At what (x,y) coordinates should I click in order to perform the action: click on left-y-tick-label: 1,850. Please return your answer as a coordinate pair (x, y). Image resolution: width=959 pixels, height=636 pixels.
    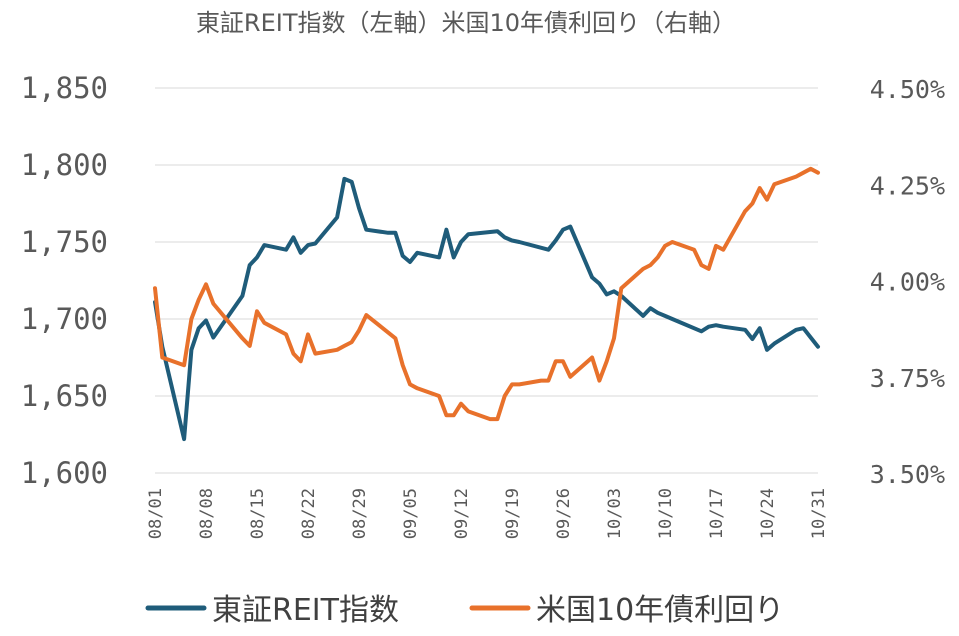
    Looking at the image, I should click on (64, 88).